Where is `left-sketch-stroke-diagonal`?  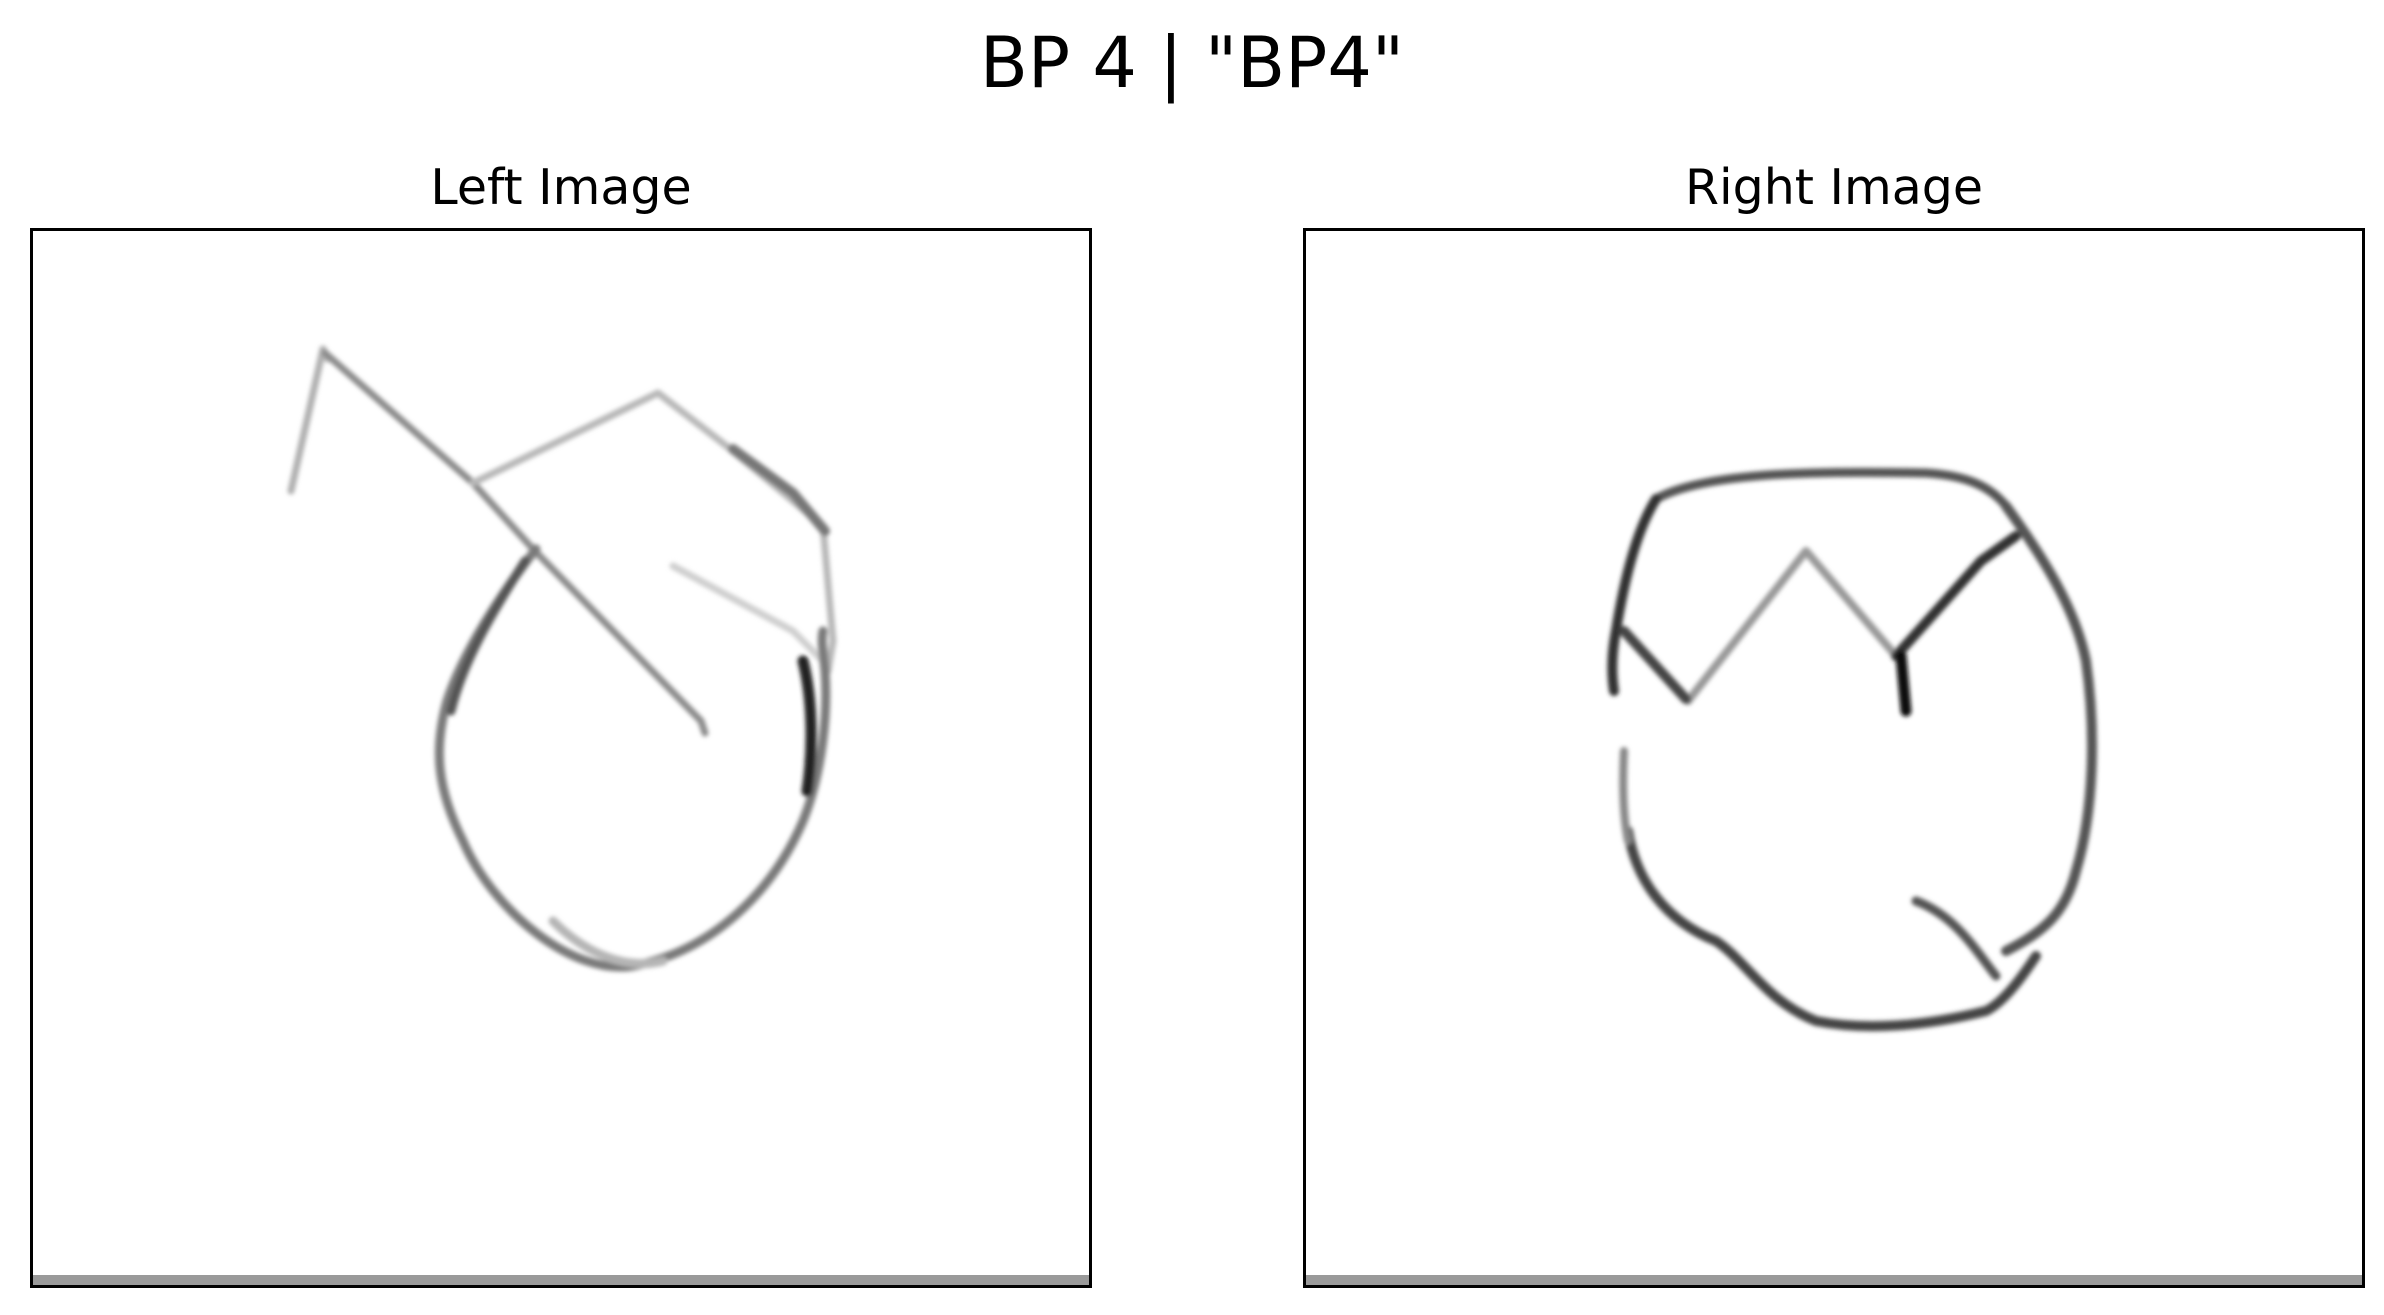
left-sketch-stroke-diagonal is located at coordinates (515, 543).